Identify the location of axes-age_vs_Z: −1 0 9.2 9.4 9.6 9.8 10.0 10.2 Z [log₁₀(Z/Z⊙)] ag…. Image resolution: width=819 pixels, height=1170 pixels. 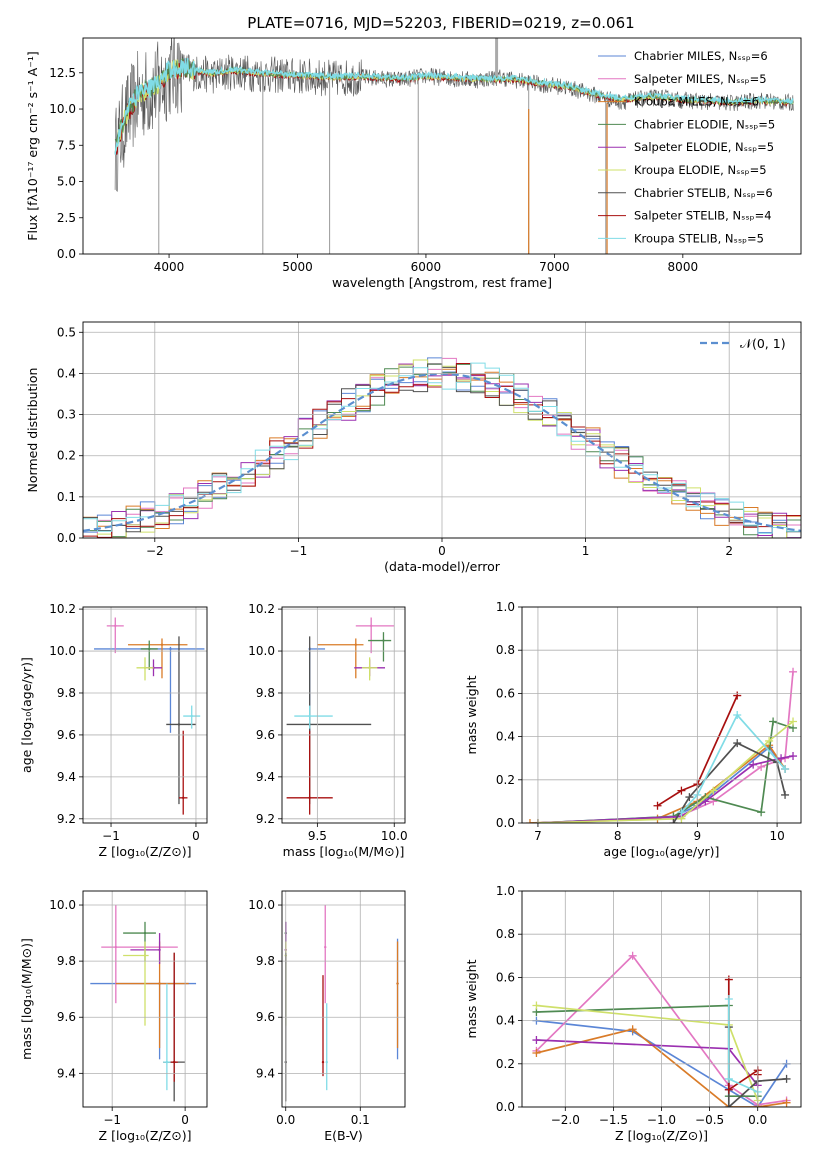
(113, 730).